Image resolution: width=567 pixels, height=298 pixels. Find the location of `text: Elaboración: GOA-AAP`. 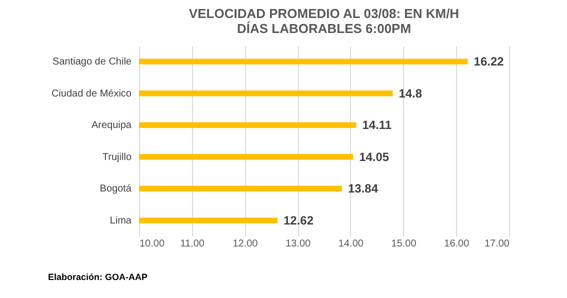

text: Elaboración: GOA-AAP is located at coordinates (98, 277).